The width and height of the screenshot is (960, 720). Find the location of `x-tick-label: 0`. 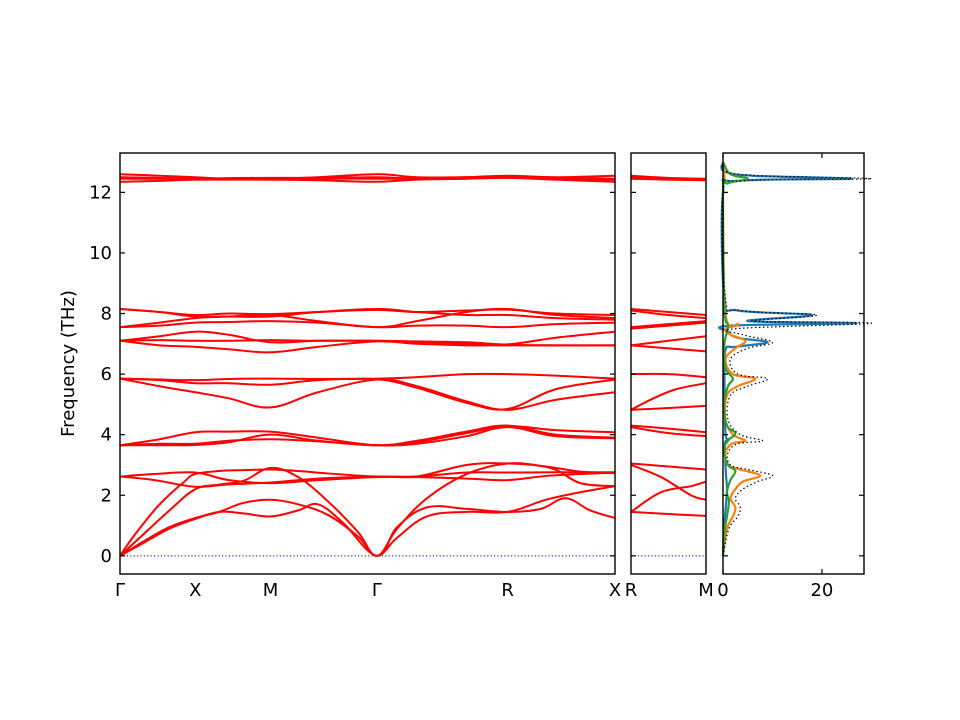

x-tick-label: 0 is located at coordinates (722, 590).